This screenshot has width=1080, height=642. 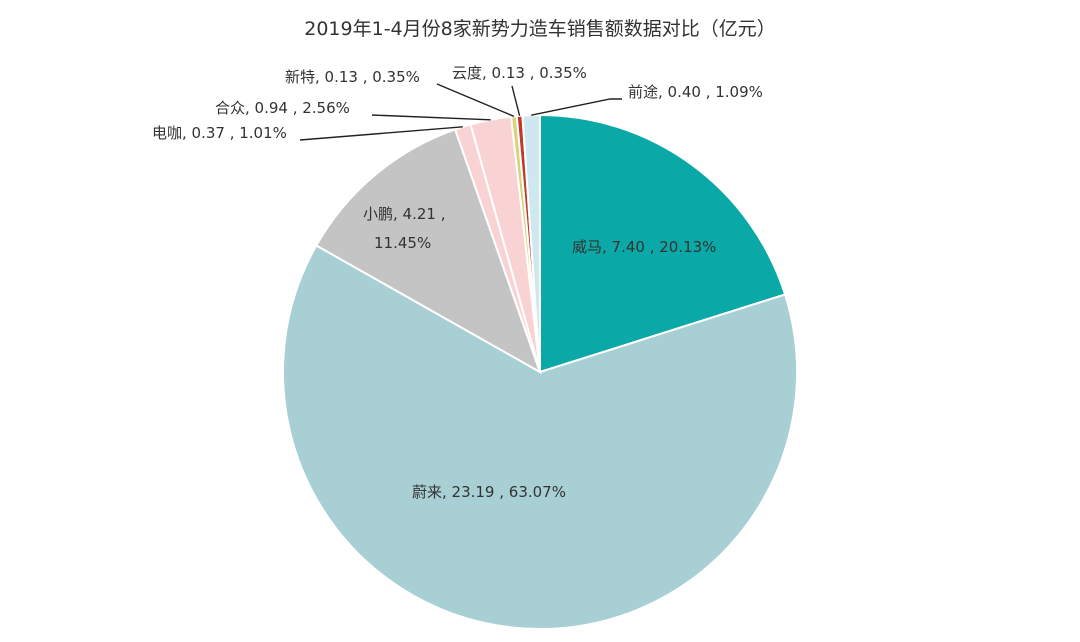 I want to click on pie-slice-qiantu, so click(x=531, y=243).